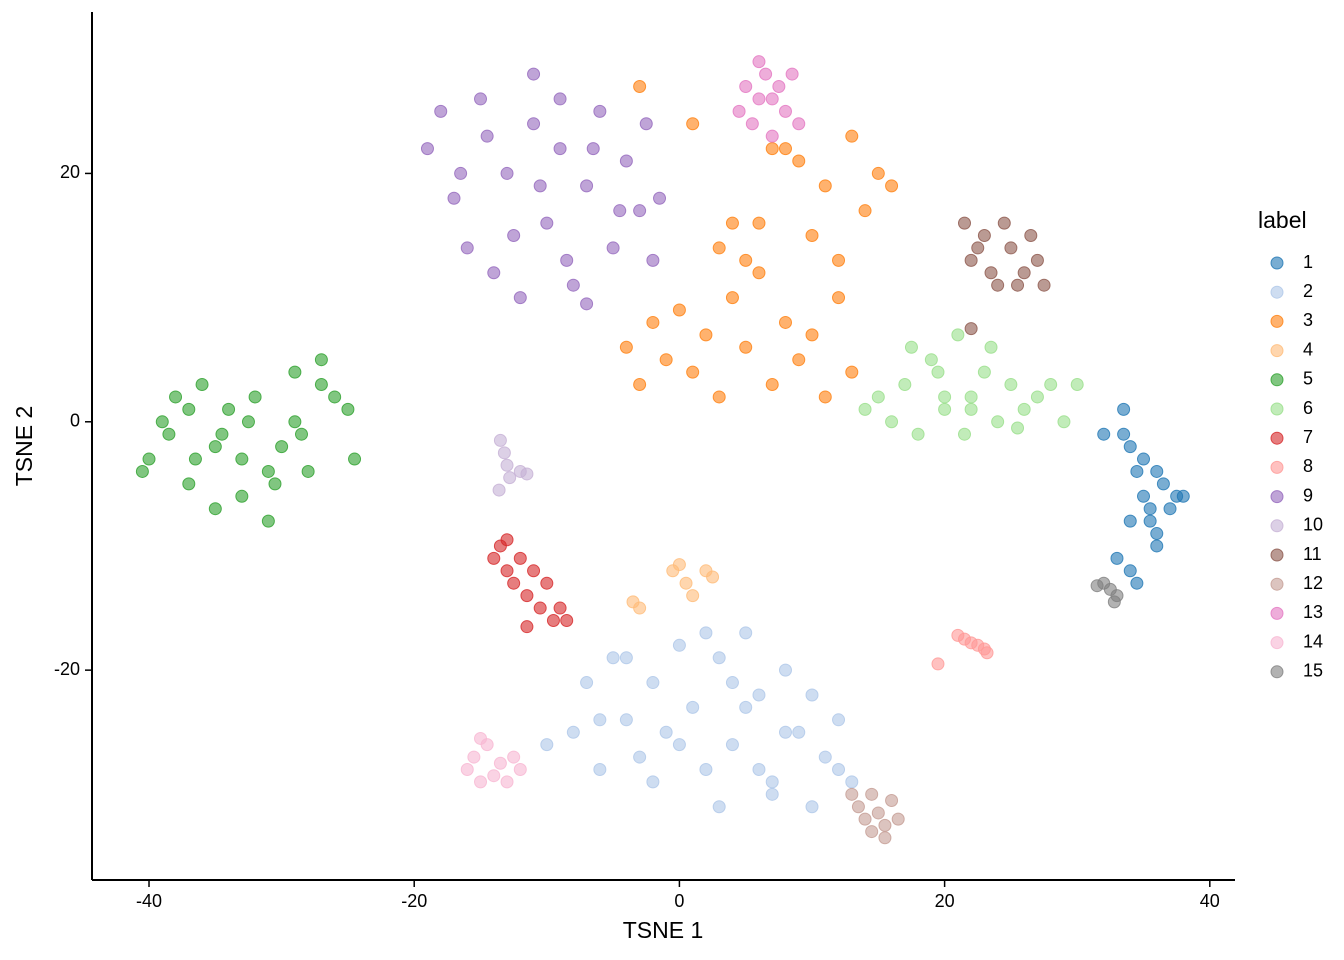 The width and height of the screenshot is (1344, 960). Describe the element at coordinates (149, 901) in the screenshot. I see `x-tick-label: -40` at that location.